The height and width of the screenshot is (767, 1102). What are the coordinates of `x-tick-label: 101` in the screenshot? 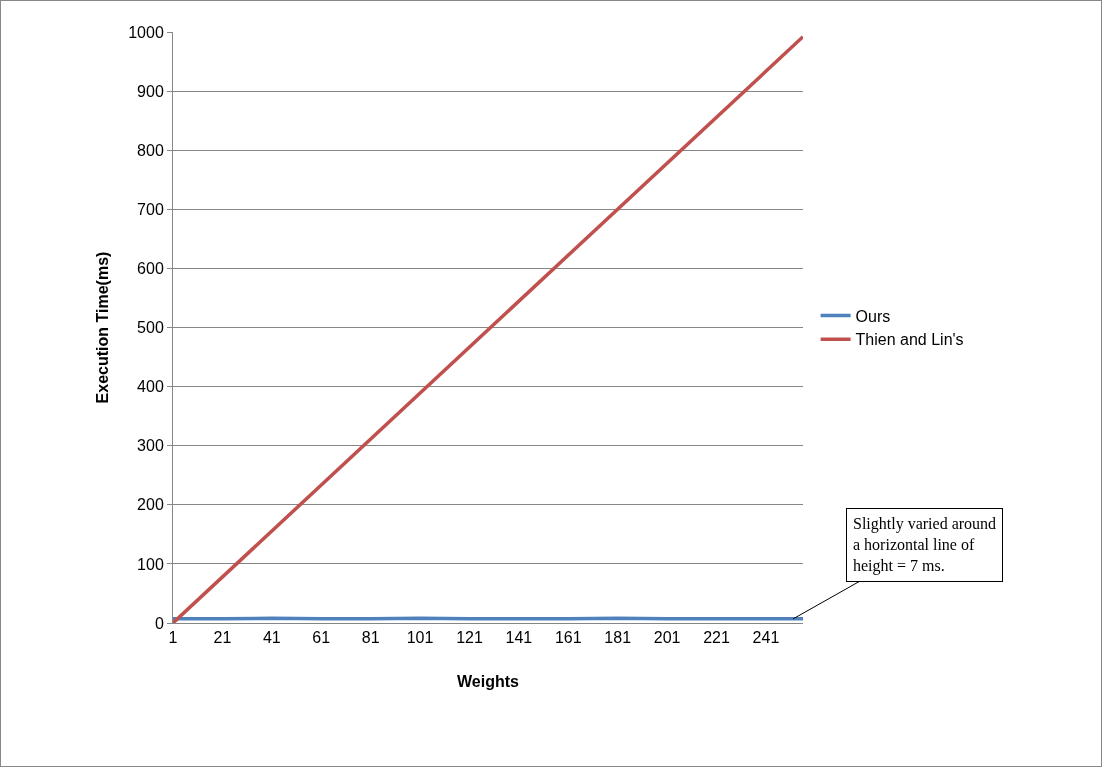 It's located at (420, 638).